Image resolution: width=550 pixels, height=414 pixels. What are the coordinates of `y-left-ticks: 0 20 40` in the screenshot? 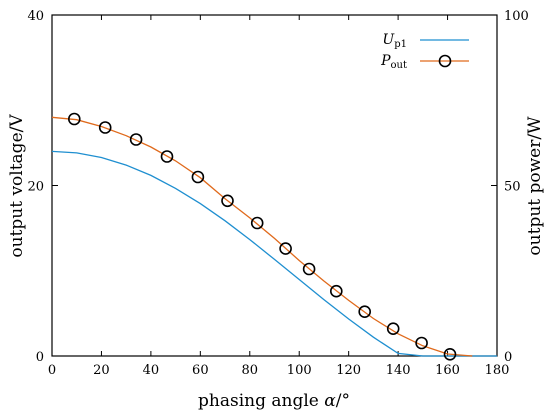 It's located at (42, 187).